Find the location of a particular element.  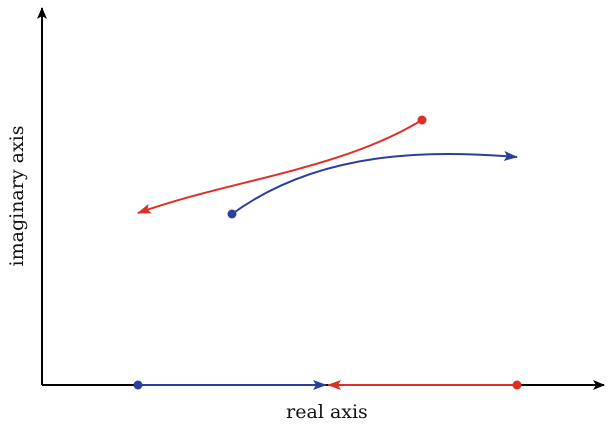

red-complex-branch is located at coordinates (280, 166).